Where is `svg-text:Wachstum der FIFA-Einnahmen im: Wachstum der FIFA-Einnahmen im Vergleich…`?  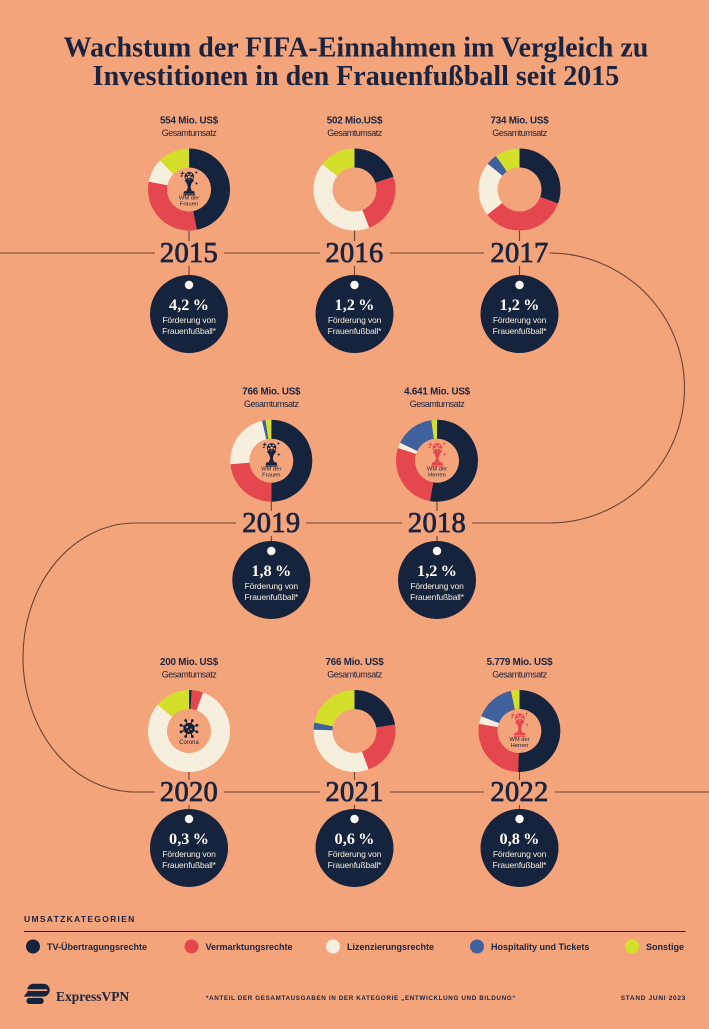
svg-text:Wachstum der FIFA-Einnahmen im: Wachstum der FIFA-Einnahmen im Vergleich… is located at coordinates (356, 48).